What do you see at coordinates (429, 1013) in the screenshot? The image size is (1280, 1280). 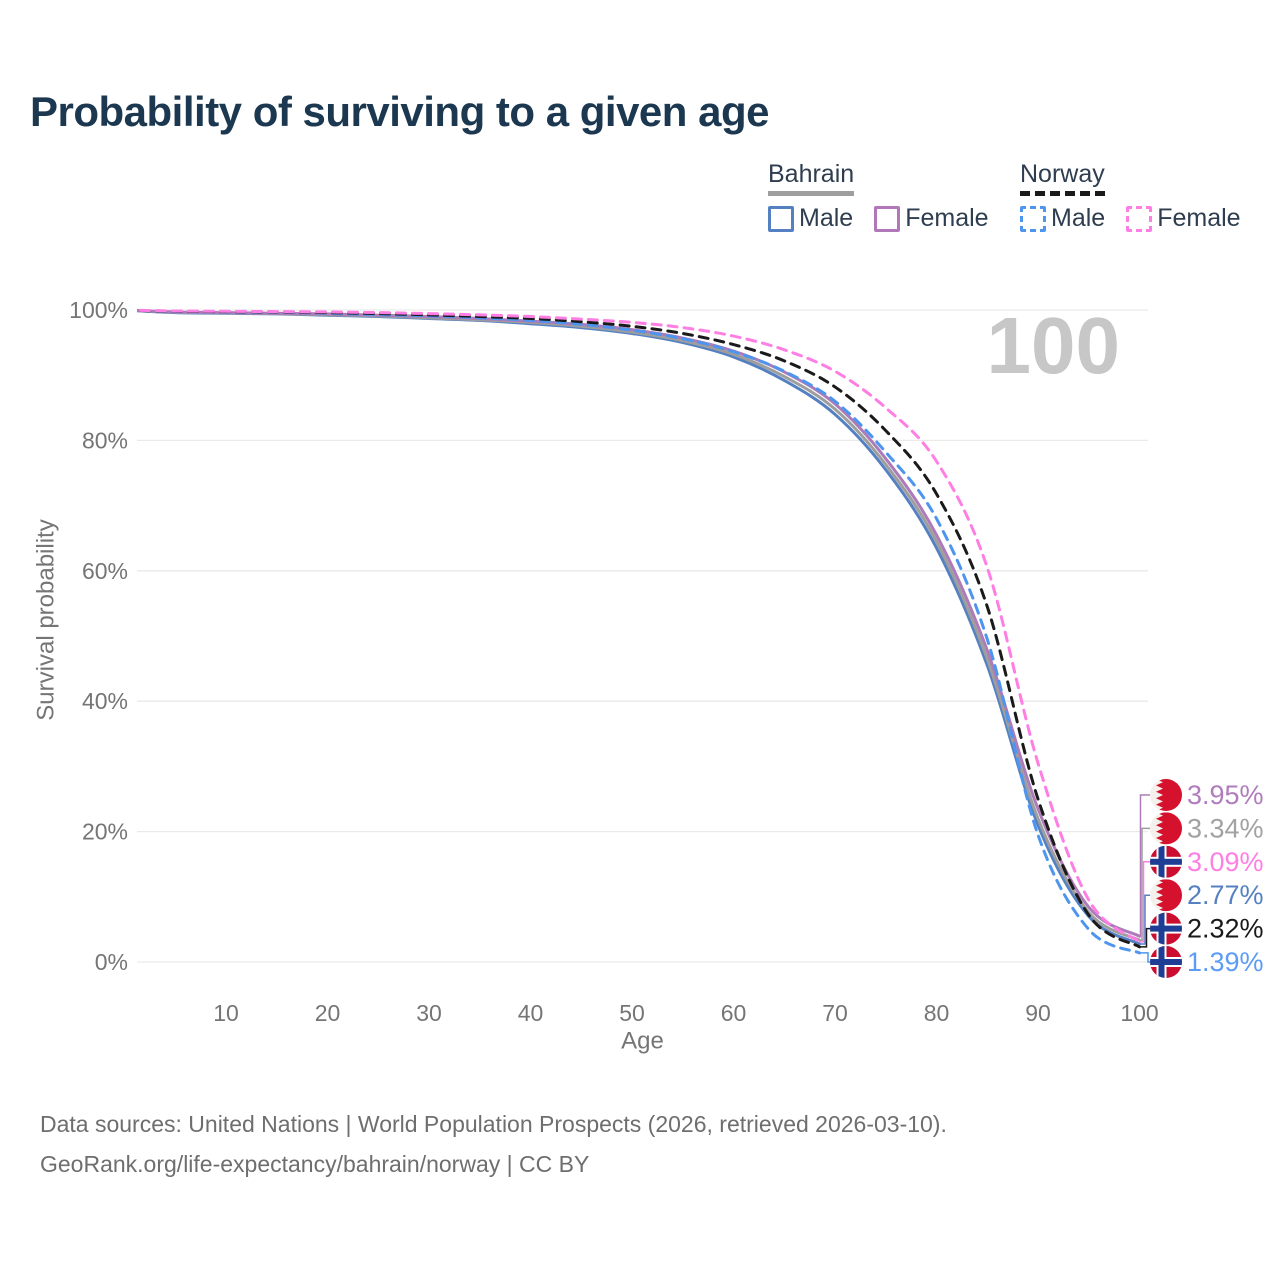 I see `x-tick-label-30: 30` at bounding box center [429, 1013].